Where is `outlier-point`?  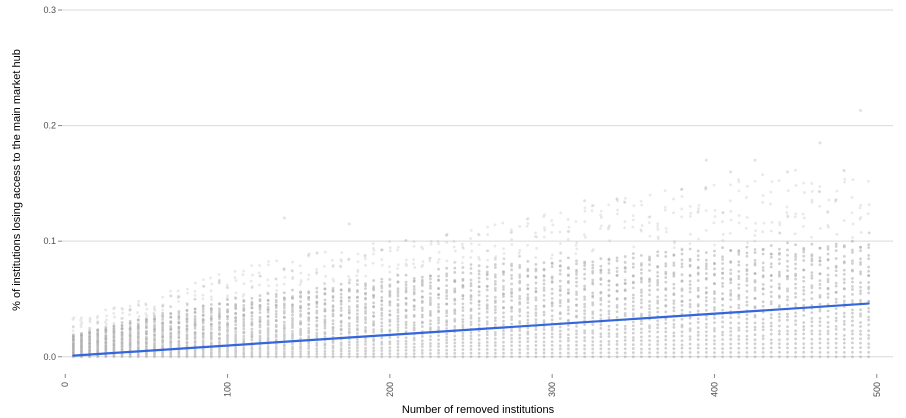
outlier-point is located at coordinates (861, 111).